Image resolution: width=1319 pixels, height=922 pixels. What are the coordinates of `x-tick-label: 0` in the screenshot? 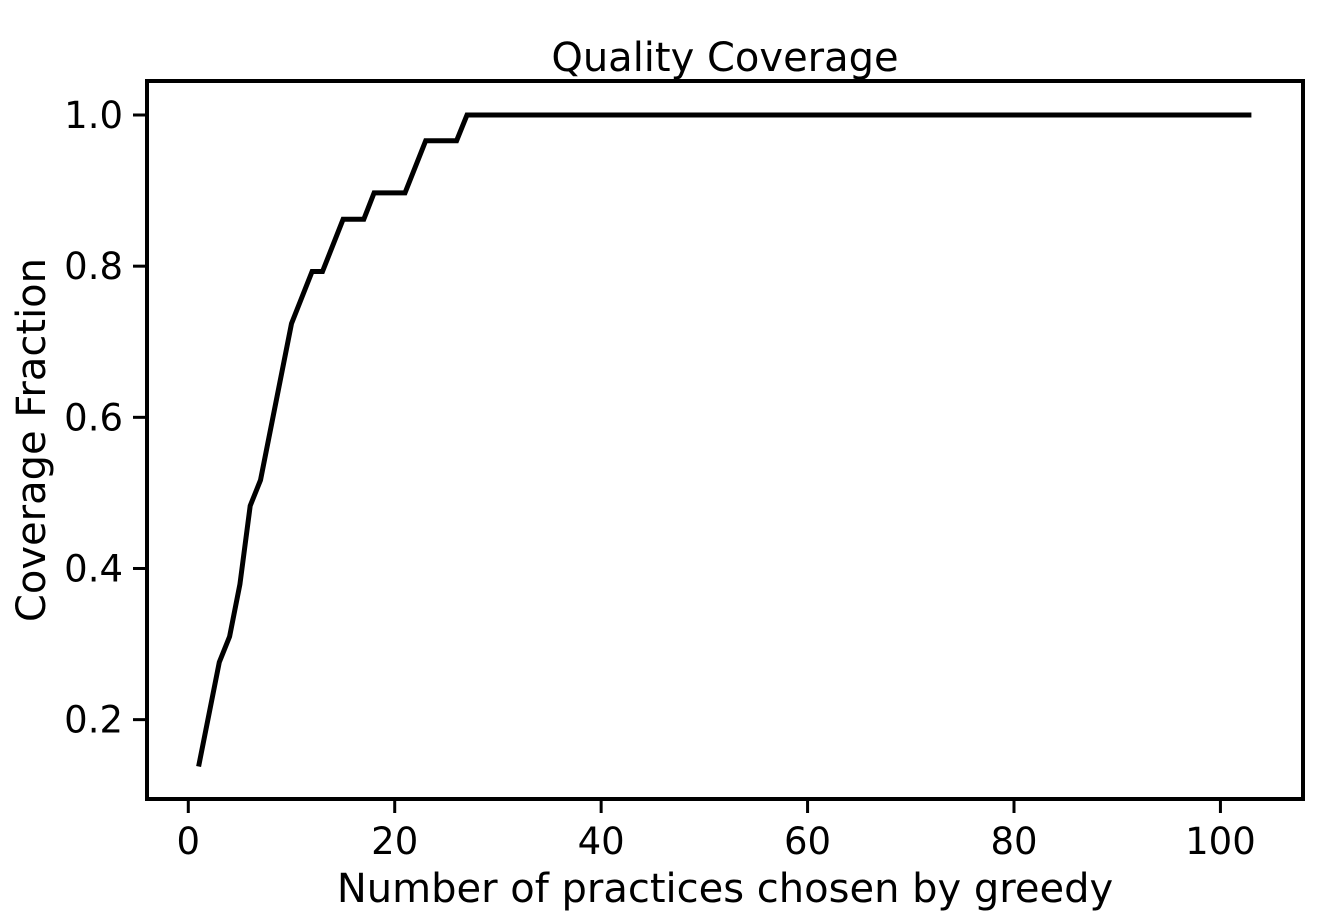 It's located at (189, 841).